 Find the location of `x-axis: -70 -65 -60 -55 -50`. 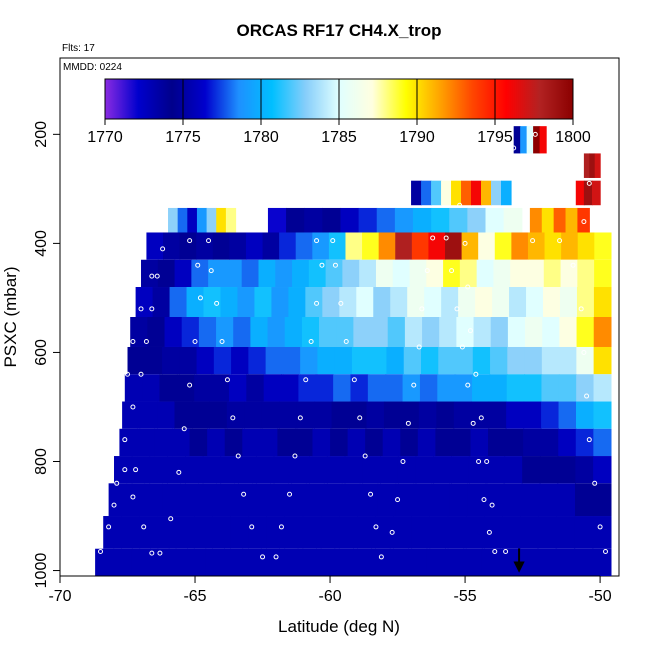

x-axis: -70 -65 -60 -55 -50 is located at coordinates (330, 590).